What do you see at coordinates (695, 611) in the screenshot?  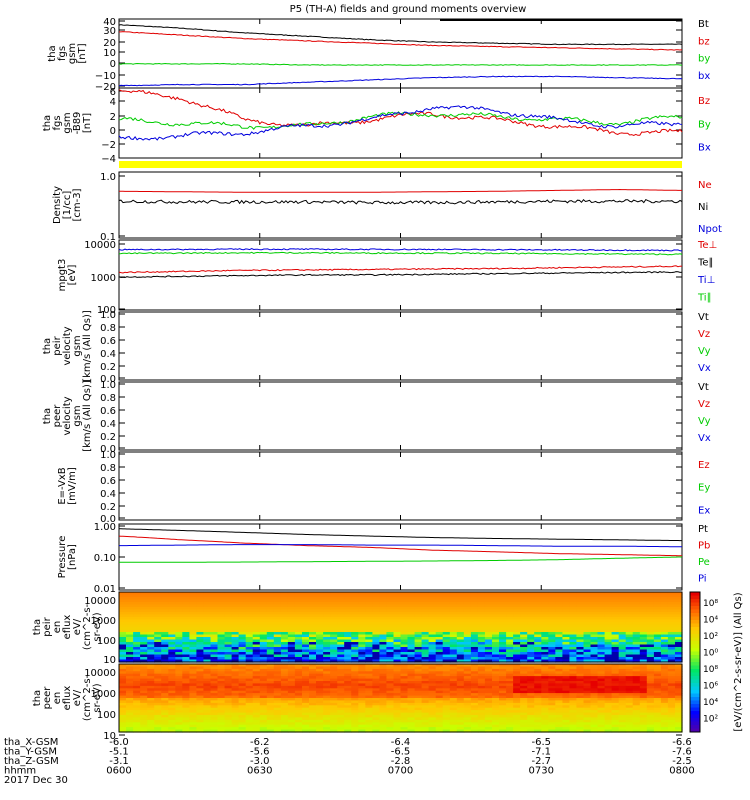 I see `colorbar-cell` at bounding box center [695, 611].